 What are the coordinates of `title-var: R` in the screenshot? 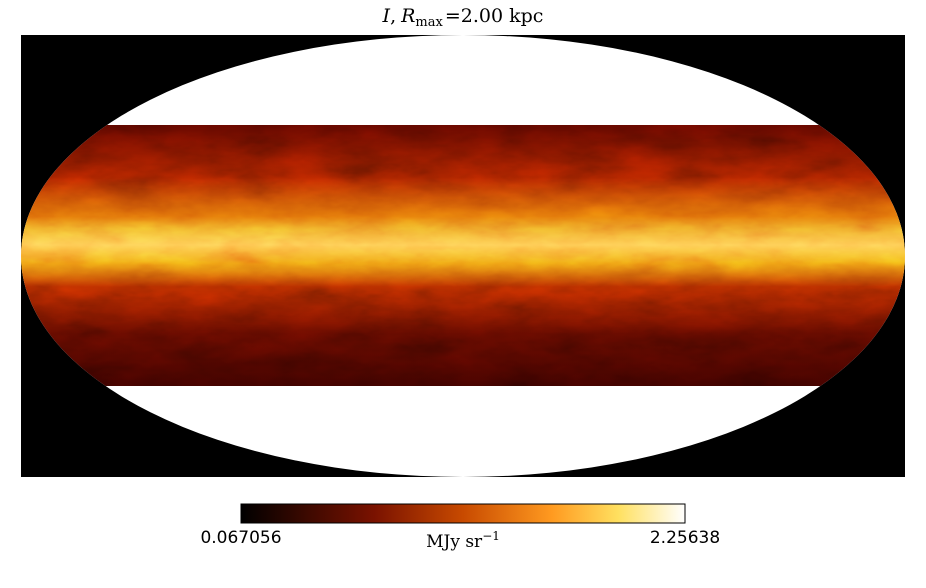 It's located at (407, 16).